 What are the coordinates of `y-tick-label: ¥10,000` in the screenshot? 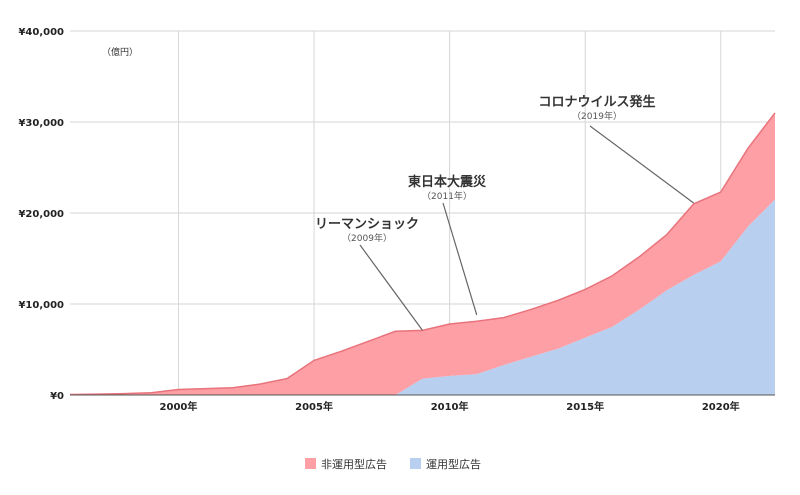 It's located at (41, 305).